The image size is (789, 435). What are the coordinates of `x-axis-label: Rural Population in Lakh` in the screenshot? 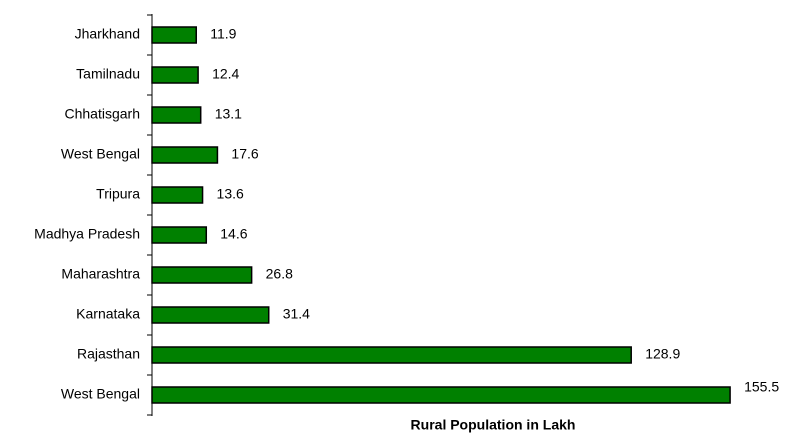 It's located at (493, 425).